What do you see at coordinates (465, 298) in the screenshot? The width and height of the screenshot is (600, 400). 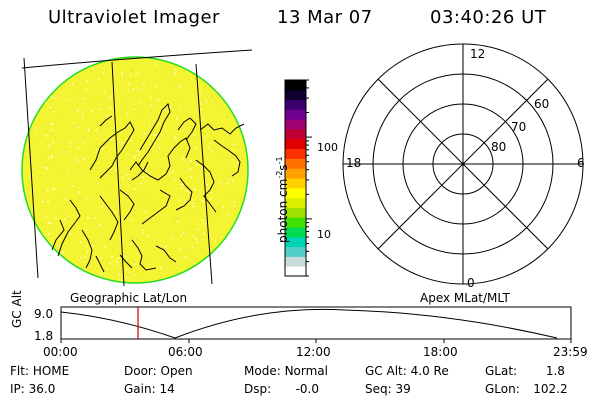 I see `right-panel-caption: Apex MLat/MLT` at bounding box center [465, 298].